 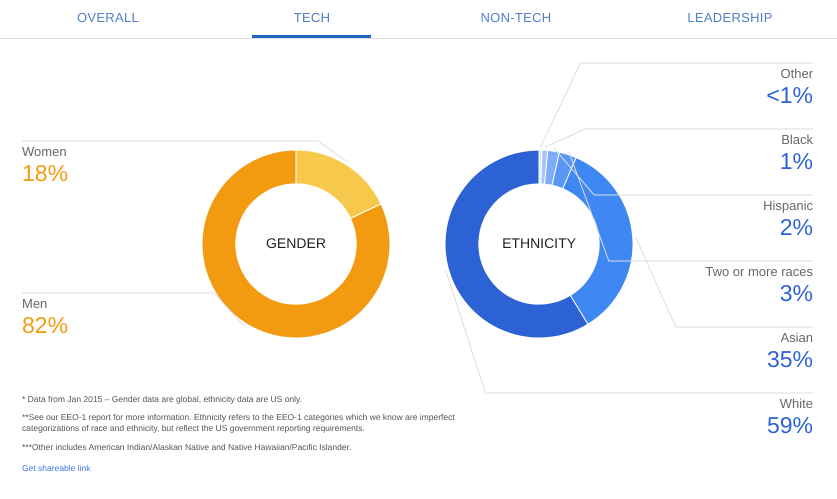 I want to click on slice-label: Men, so click(x=35, y=304).